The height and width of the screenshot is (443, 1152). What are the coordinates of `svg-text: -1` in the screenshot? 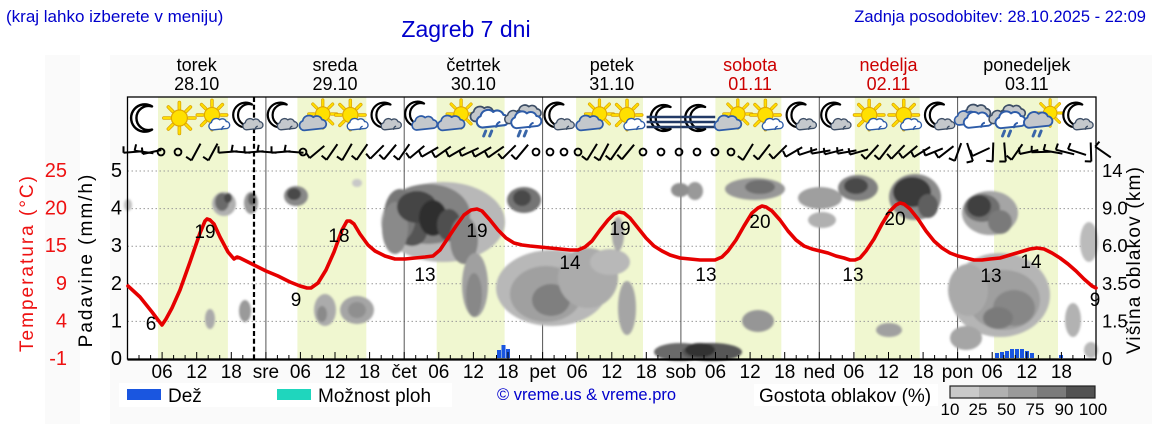 It's located at (58, 359).